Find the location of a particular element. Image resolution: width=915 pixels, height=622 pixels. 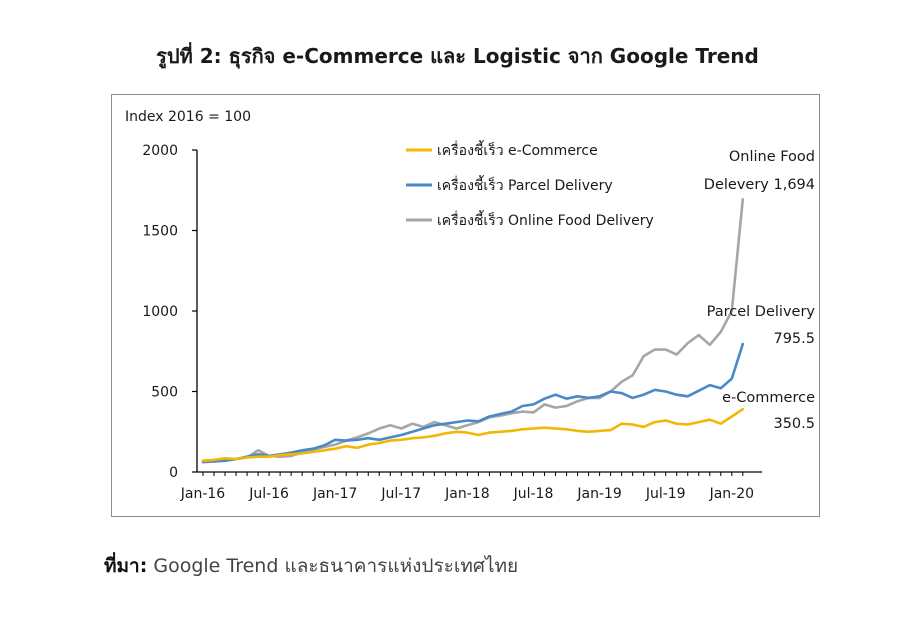

annotation-ecom-line2: 350.5 is located at coordinates (794, 424).